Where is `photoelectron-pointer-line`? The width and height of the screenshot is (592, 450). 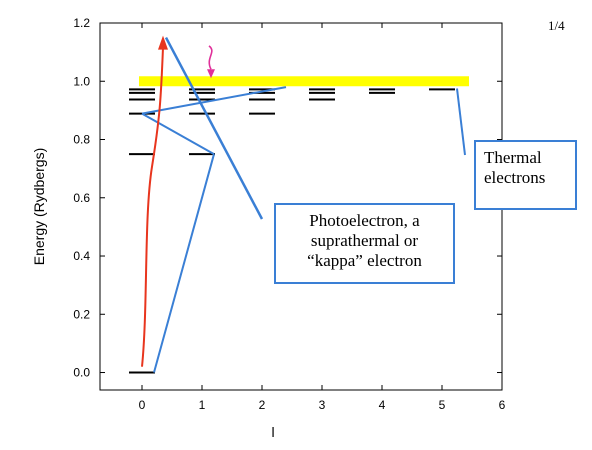 photoelectron-pointer-line is located at coordinates (214, 128).